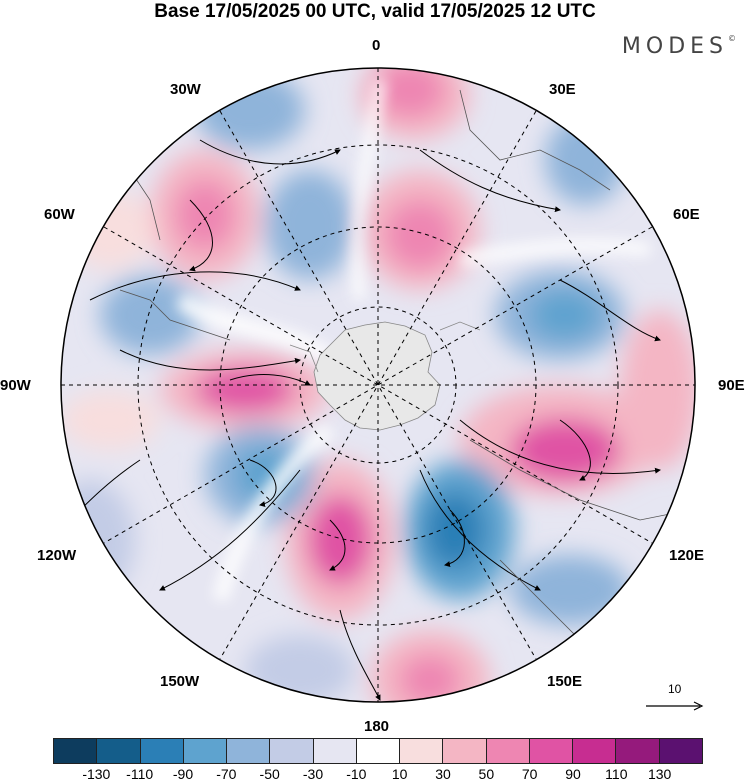 The image size is (750, 783). I want to click on label-lon-120w: 120W, so click(57, 555).